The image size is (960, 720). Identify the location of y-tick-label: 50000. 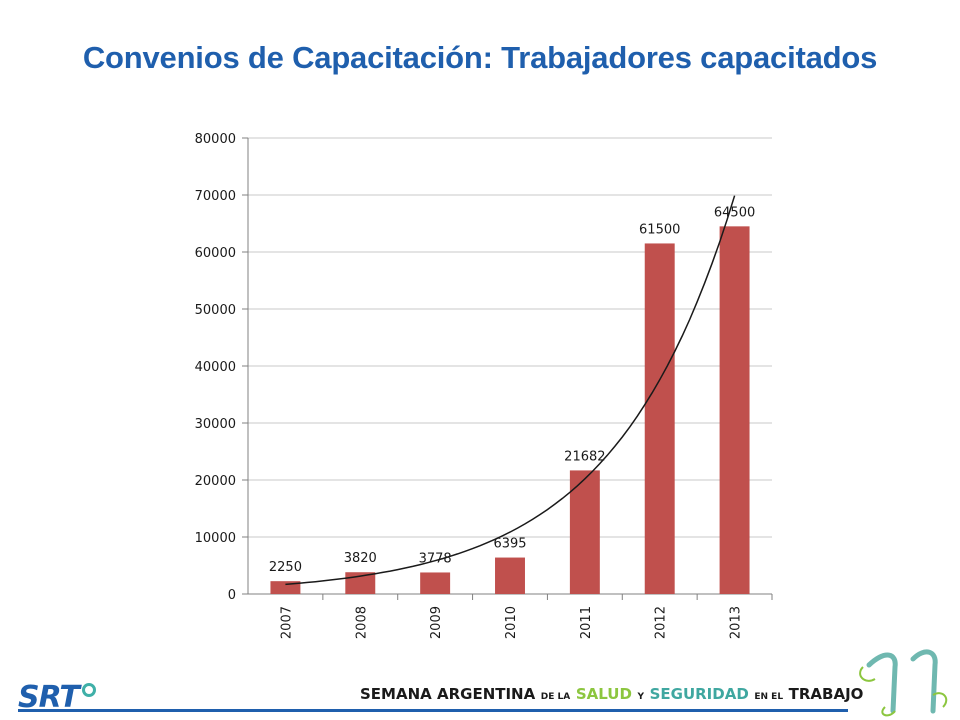
(215, 310).